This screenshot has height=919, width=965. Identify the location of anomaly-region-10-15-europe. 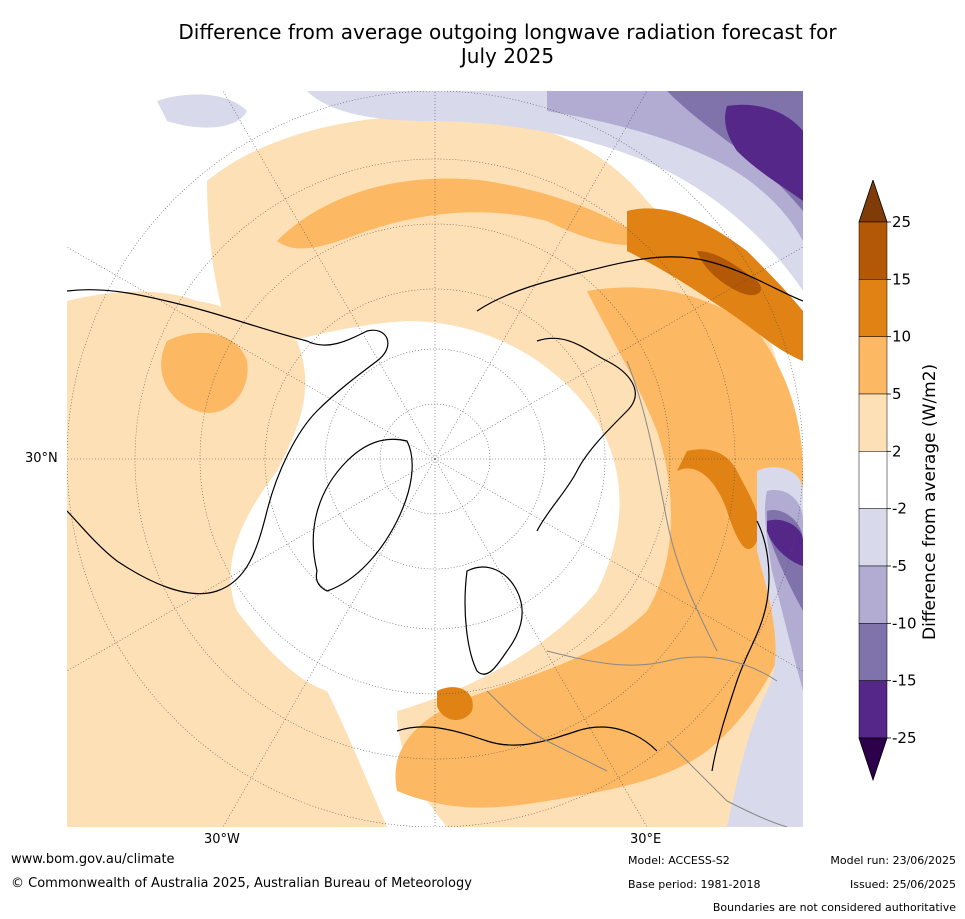
(455, 704).